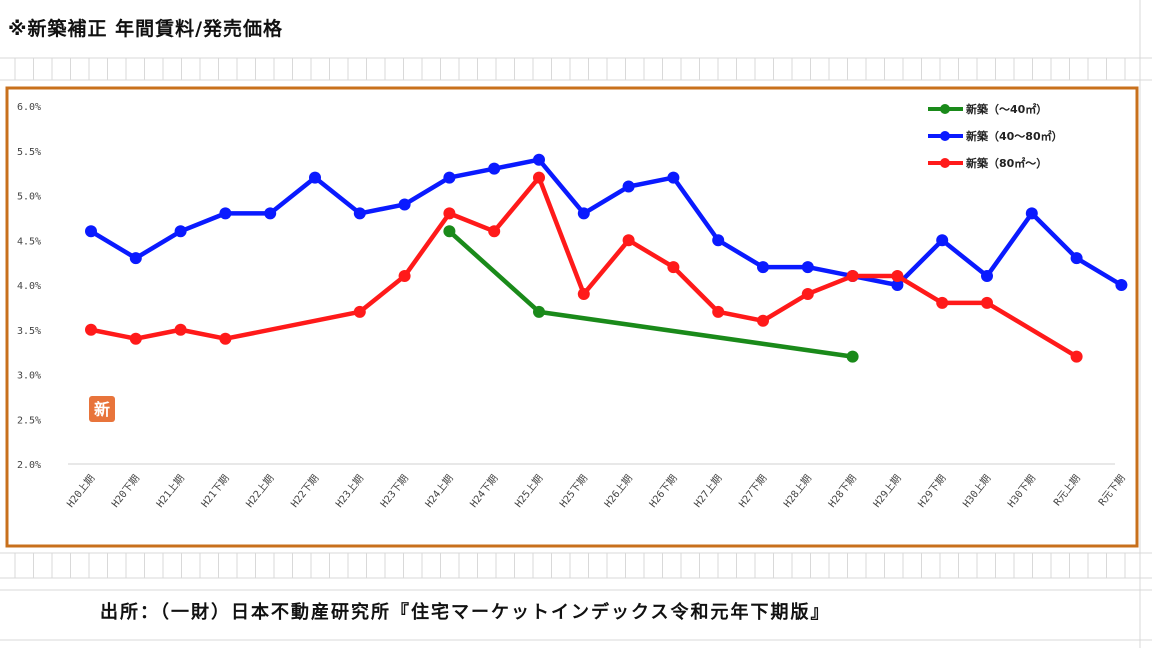  What do you see at coordinates (29, 152) in the screenshot?
I see `y-tick-label: 5.5%` at bounding box center [29, 152].